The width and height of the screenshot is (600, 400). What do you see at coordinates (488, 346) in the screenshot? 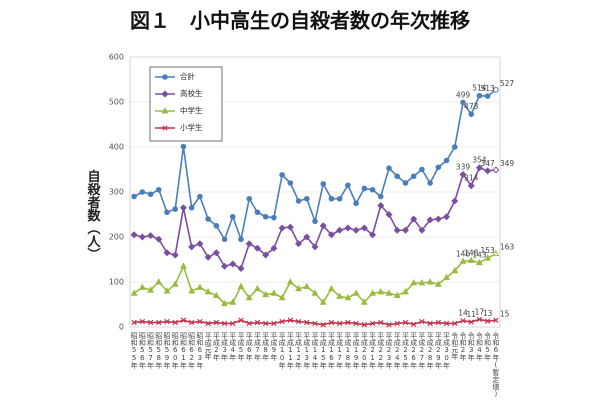
I see `x-tick-label: 令和5年` at bounding box center [488, 346].